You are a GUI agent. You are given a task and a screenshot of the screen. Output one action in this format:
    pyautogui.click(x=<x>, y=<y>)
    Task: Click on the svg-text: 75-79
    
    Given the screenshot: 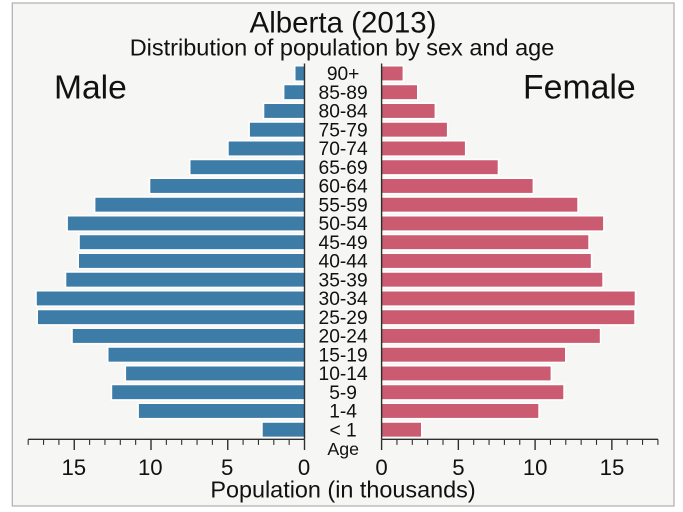 What is the action you would take?
    pyautogui.click(x=343, y=130)
    